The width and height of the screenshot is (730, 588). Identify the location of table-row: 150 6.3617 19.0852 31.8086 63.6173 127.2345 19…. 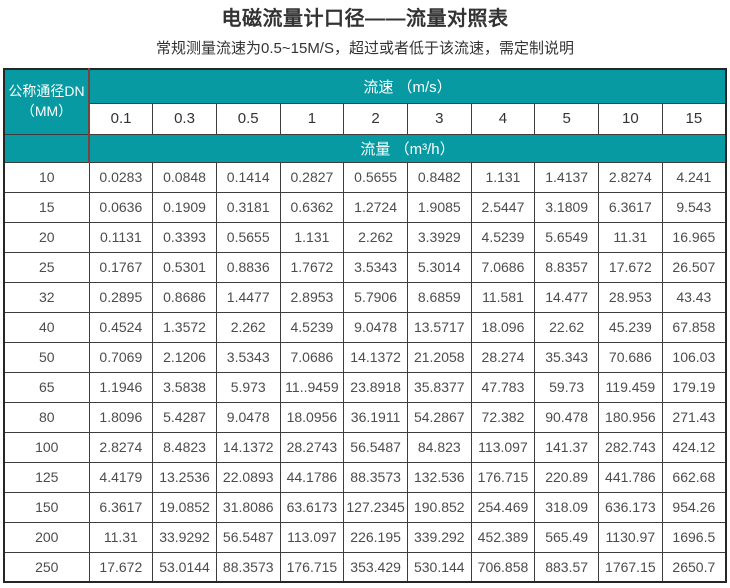
(365, 507).